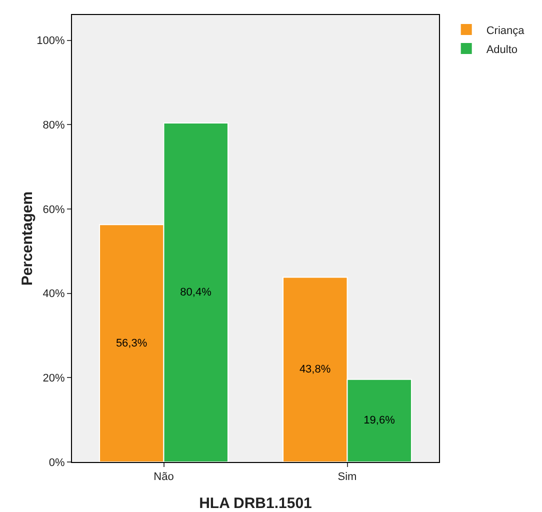  Describe the element at coordinates (54, 378) in the screenshot. I see `y-tick-label: 20%` at that location.